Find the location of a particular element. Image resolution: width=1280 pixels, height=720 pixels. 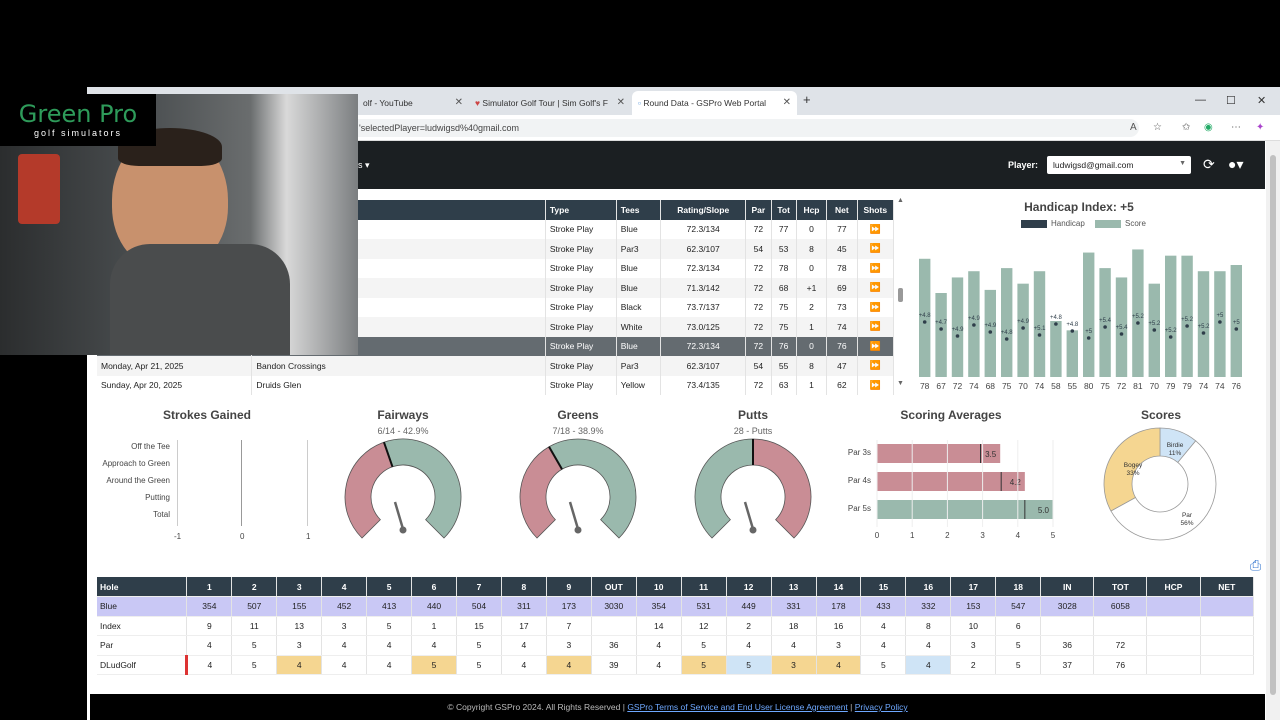

pie-slice is located at coordinates (1132, 469).